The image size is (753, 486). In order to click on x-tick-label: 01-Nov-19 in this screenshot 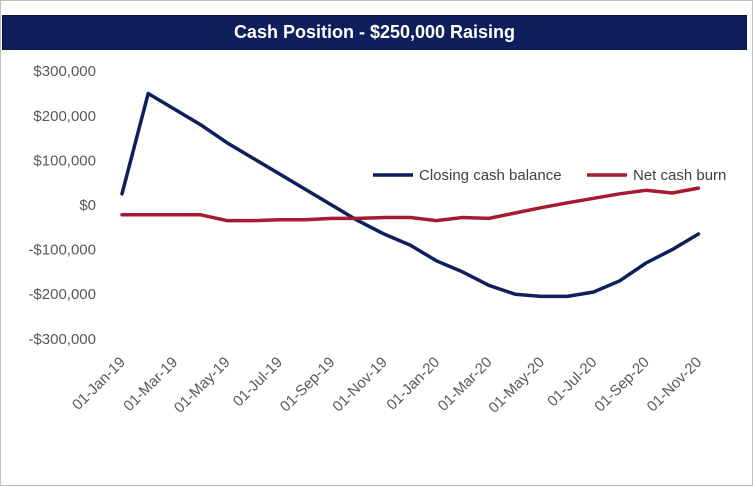, I will do `click(360, 385)`.